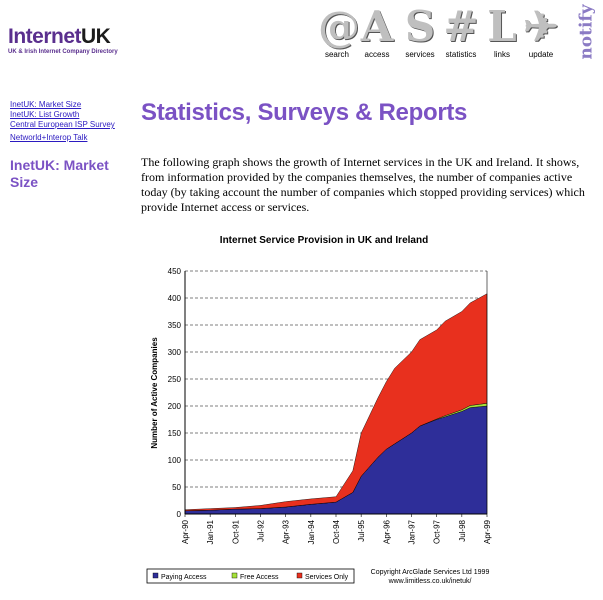 This screenshot has width=603, height=600. I want to click on sidebar-link-interop-talk: Networld+Interop Talk, so click(49, 137).